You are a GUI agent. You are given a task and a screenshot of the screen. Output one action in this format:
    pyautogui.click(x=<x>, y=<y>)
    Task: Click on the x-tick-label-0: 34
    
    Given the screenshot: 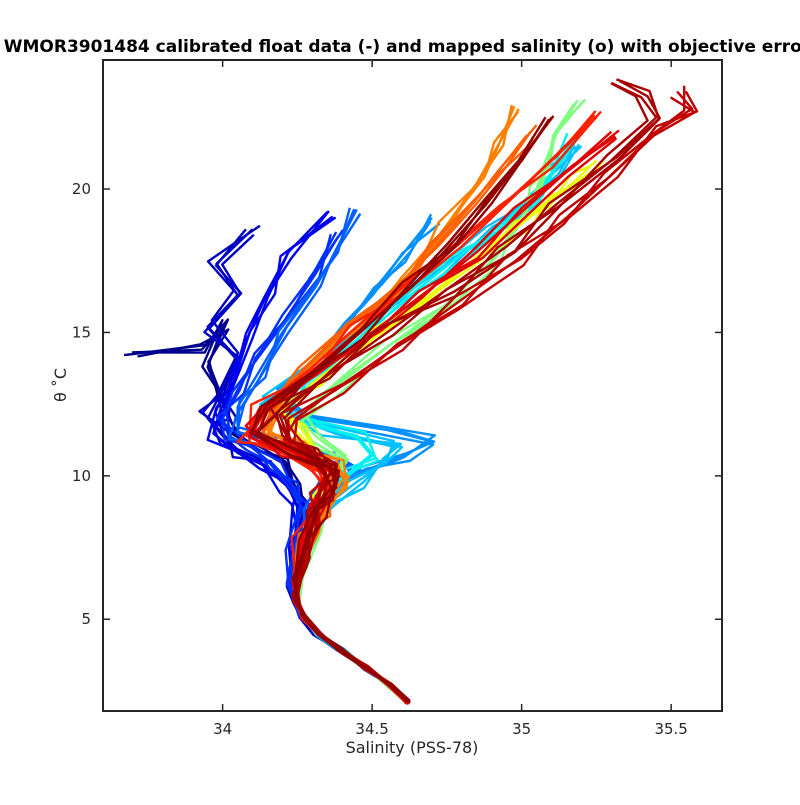 What is the action you would take?
    pyautogui.click(x=222, y=729)
    